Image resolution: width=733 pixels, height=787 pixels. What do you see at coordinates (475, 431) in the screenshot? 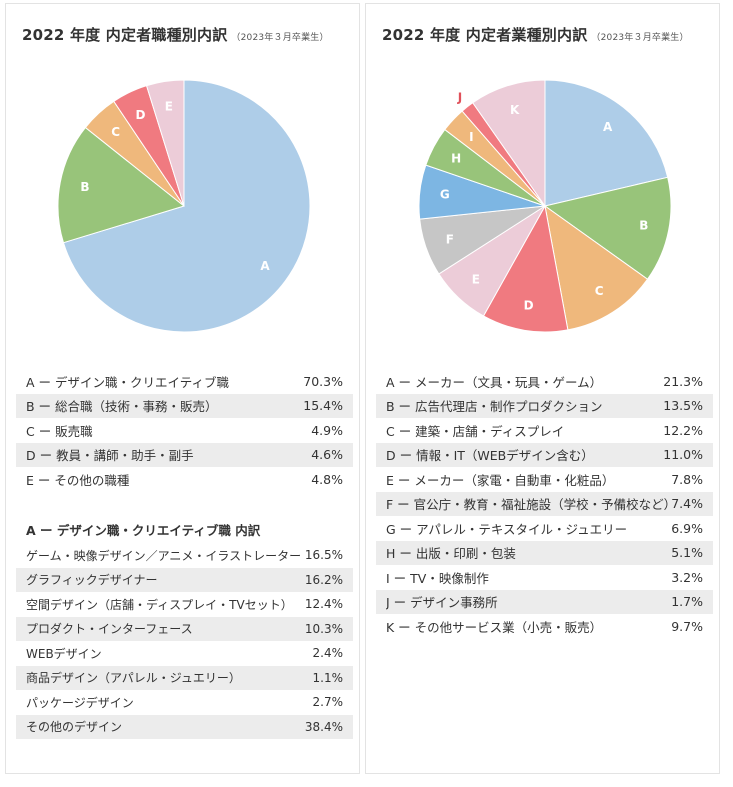
I see `industry-legend-row-label: C ー 建築・店舗・ディスプレイ` at bounding box center [475, 431].